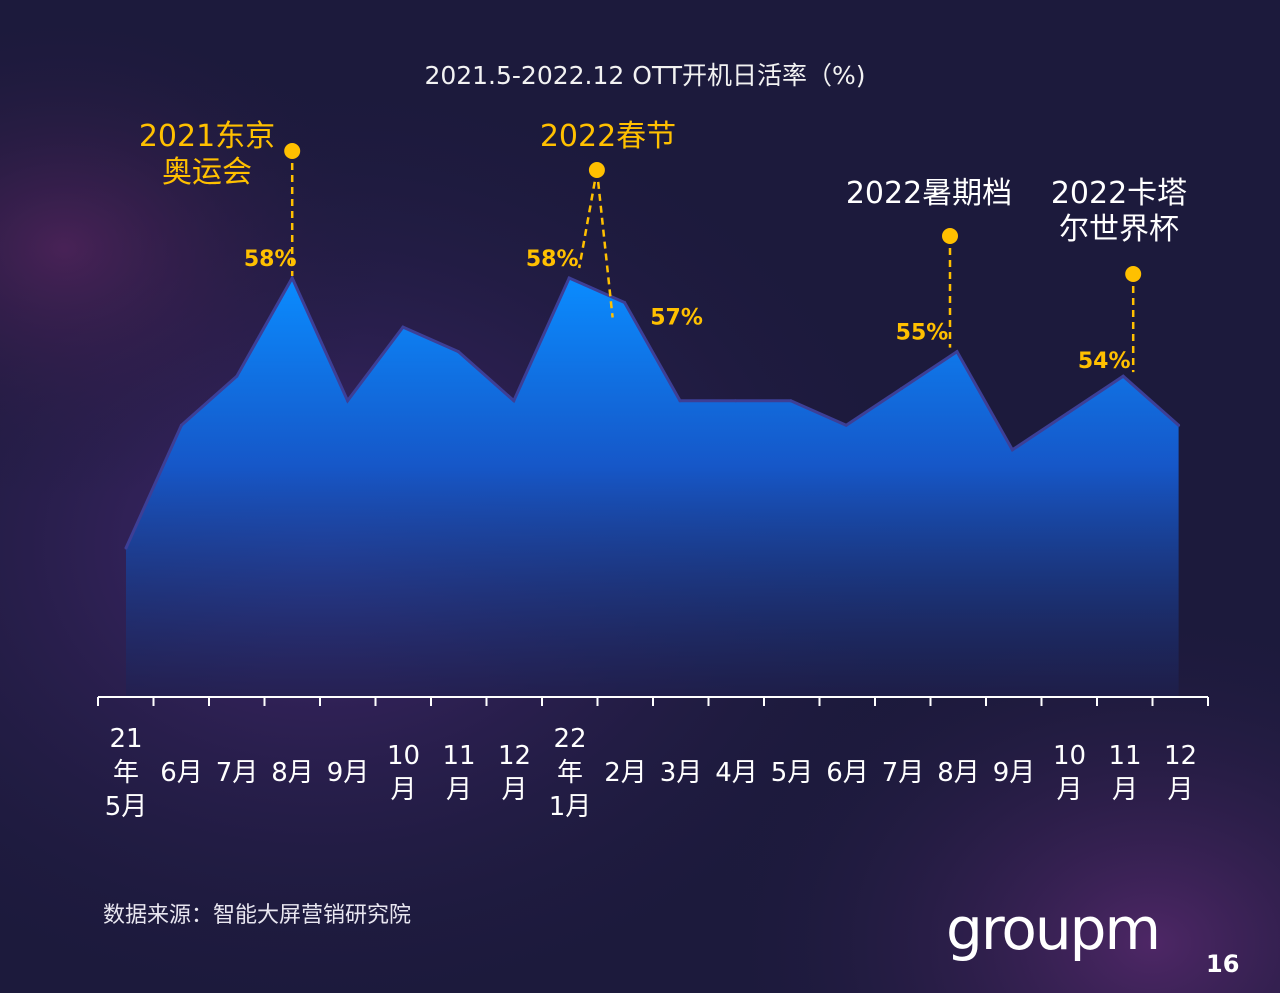 This screenshot has width=1280, height=993. Describe the element at coordinates (676, 318) in the screenshot. I see `data-label: 57%` at that location.